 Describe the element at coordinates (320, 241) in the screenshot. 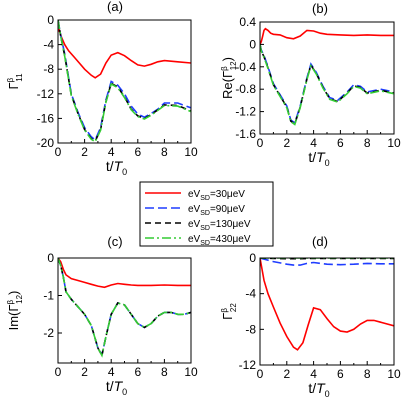

I see `panel-title: (d)` at that location.